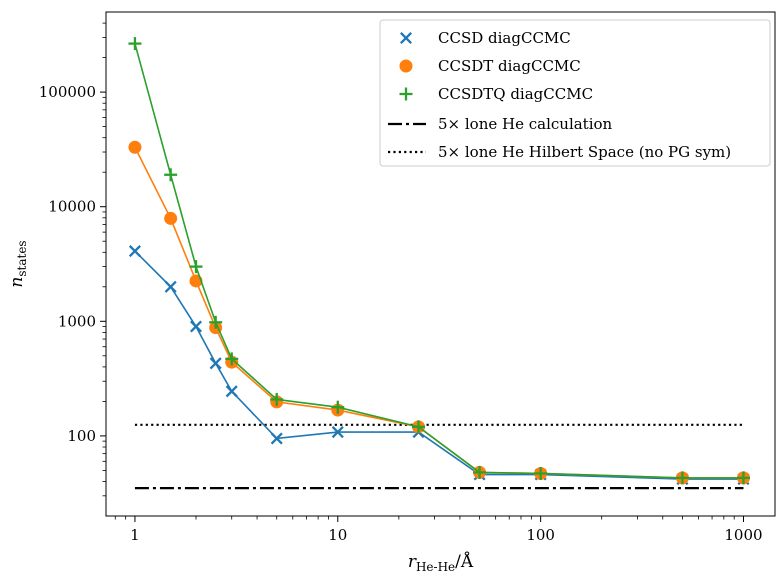 The width and height of the screenshot is (778, 576). What do you see at coordinates (67, 92) in the screenshot?
I see `y-tick-label: 100000` at bounding box center [67, 92].